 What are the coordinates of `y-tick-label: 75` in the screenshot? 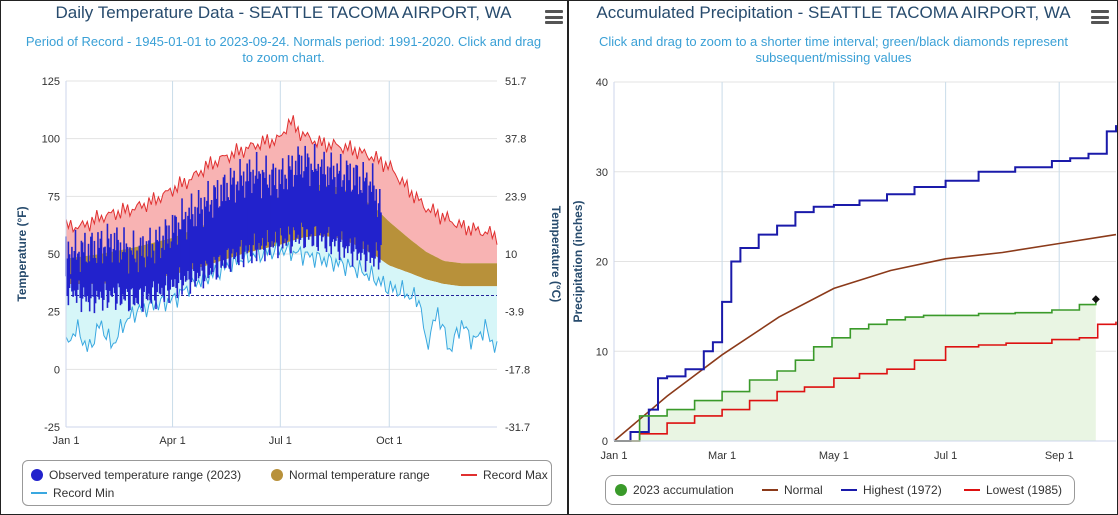 It's located at (54, 197).